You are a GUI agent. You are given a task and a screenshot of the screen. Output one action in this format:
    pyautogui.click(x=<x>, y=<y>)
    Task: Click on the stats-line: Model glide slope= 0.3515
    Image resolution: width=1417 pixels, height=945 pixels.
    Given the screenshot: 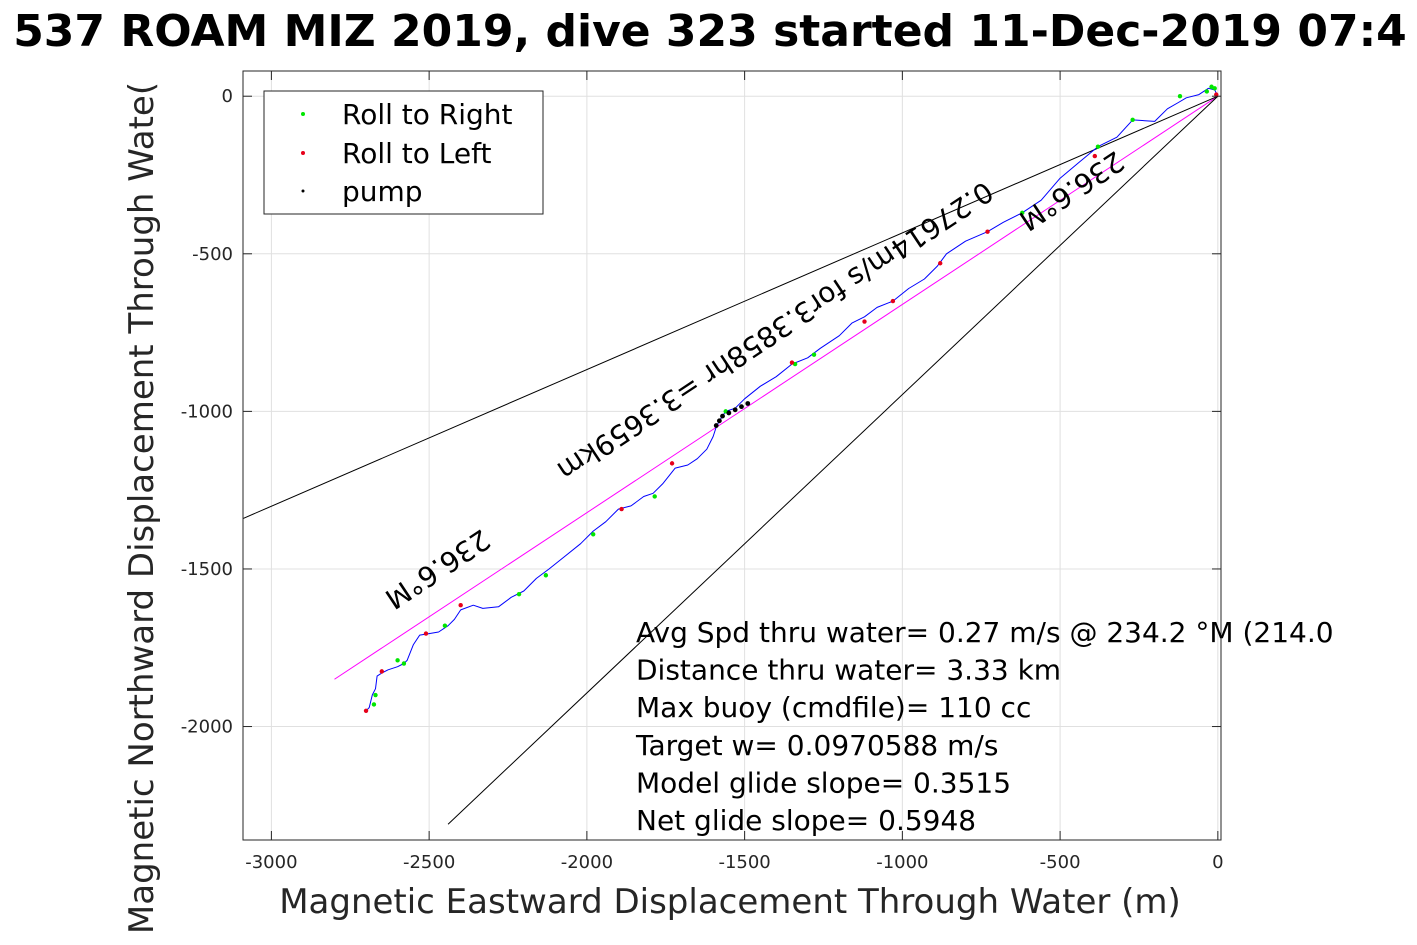 What is the action you would take?
    pyautogui.click(x=823, y=782)
    